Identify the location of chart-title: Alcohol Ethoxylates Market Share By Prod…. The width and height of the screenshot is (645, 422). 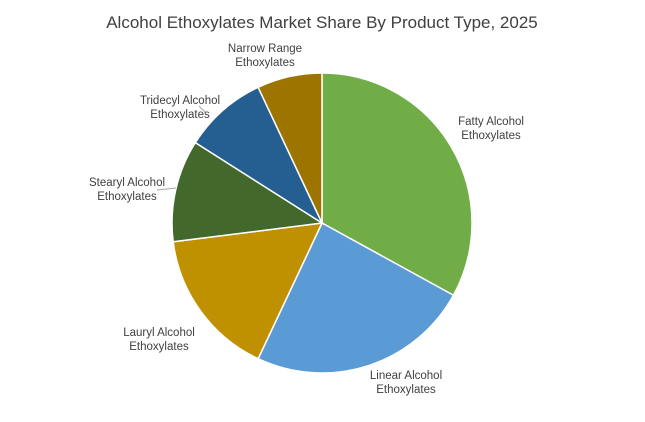
(322, 22).